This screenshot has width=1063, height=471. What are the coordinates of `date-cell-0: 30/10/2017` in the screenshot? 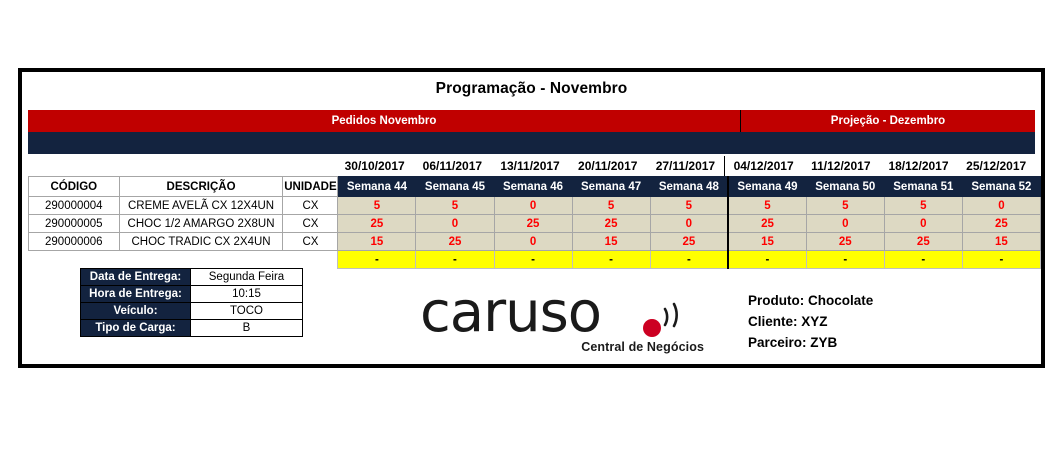 It's located at (374, 166).